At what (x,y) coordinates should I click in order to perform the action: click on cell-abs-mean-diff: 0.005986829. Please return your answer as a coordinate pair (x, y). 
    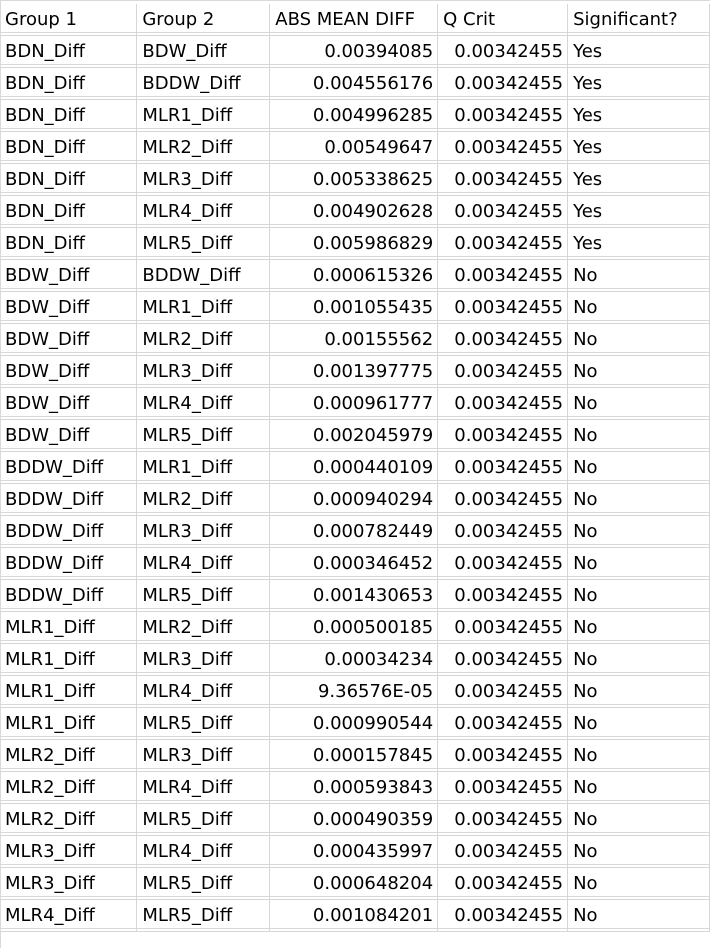
    Looking at the image, I should click on (354, 243).